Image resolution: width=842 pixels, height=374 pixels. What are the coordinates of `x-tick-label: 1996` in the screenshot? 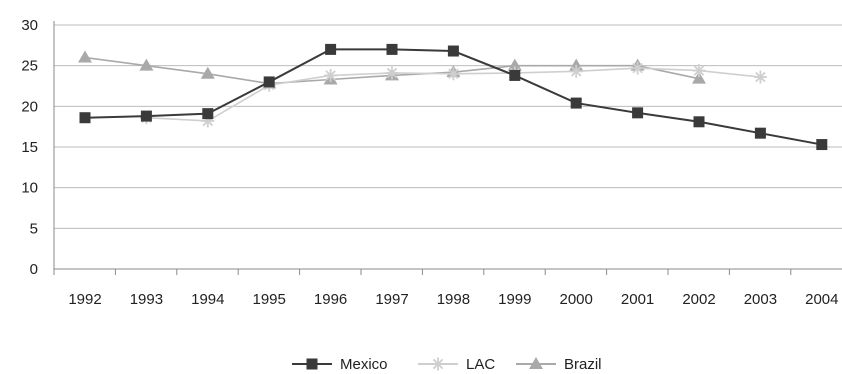 It's located at (330, 299).